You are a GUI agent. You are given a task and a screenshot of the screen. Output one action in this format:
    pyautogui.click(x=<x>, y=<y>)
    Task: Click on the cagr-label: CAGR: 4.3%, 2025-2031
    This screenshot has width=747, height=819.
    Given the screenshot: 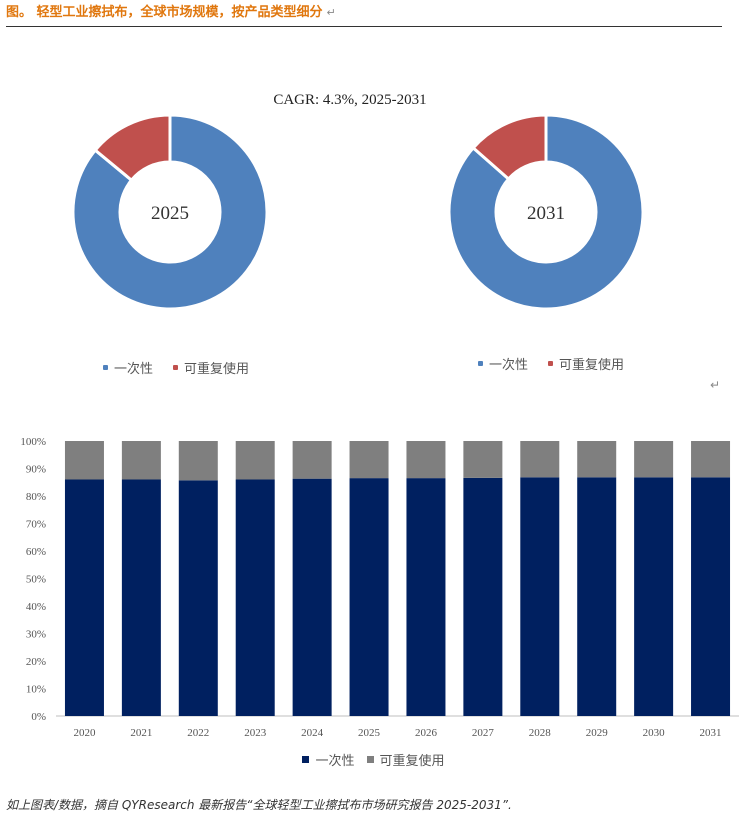 What is the action you would take?
    pyautogui.click(x=350, y=100)
    